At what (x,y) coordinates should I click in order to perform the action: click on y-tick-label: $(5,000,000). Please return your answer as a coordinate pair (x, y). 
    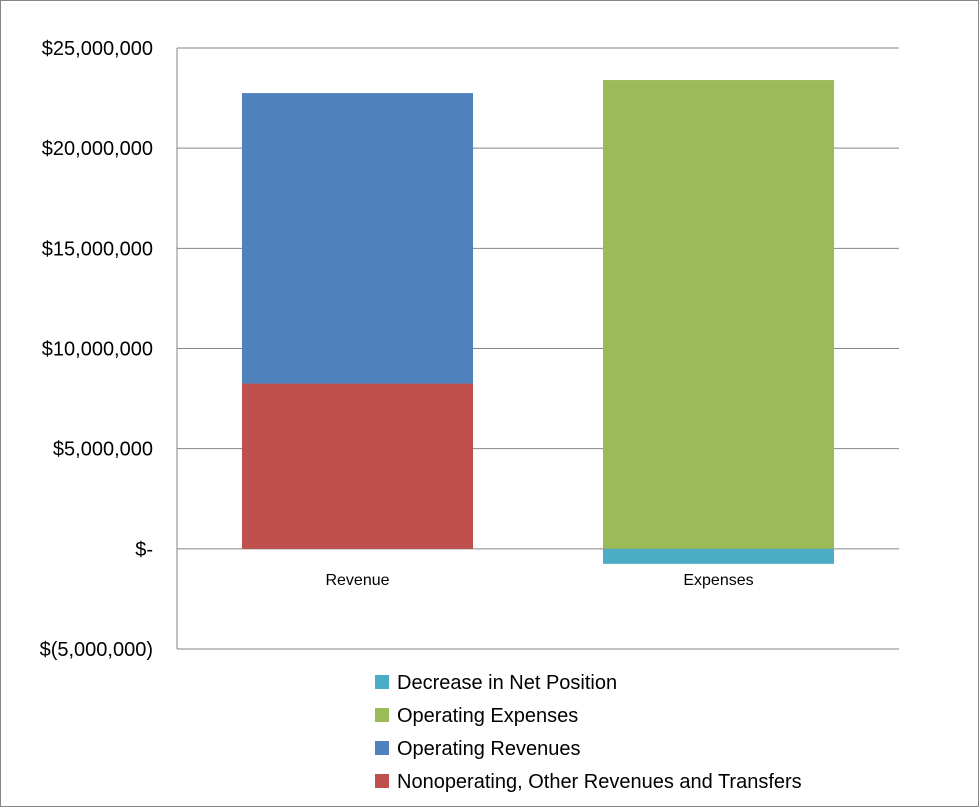
    Looking at the image, I should click on (96, 650).